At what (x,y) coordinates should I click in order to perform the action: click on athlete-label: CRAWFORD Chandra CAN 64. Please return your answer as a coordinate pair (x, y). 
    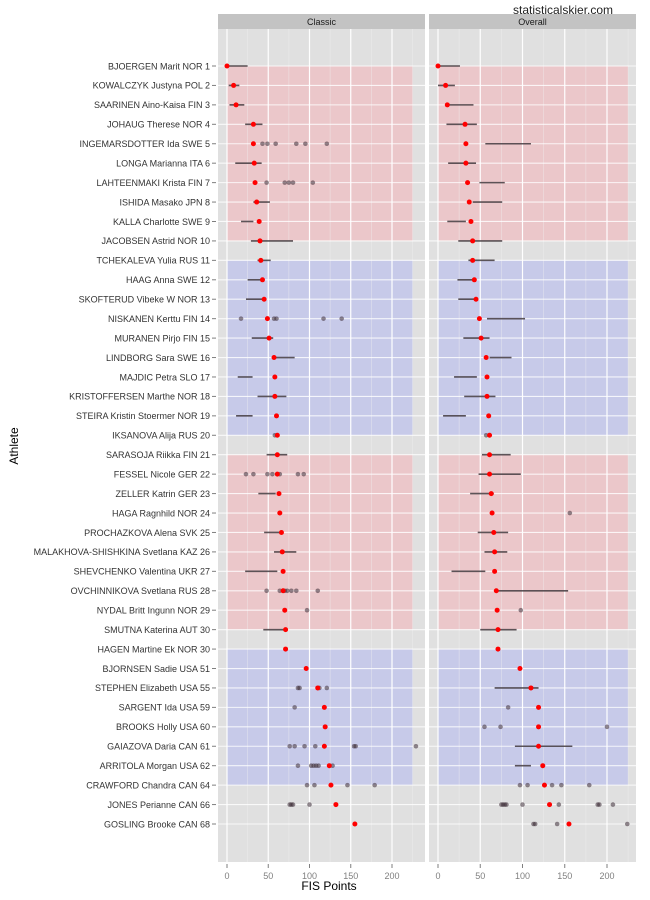
    Looking at the image, I should click on (148, 785).